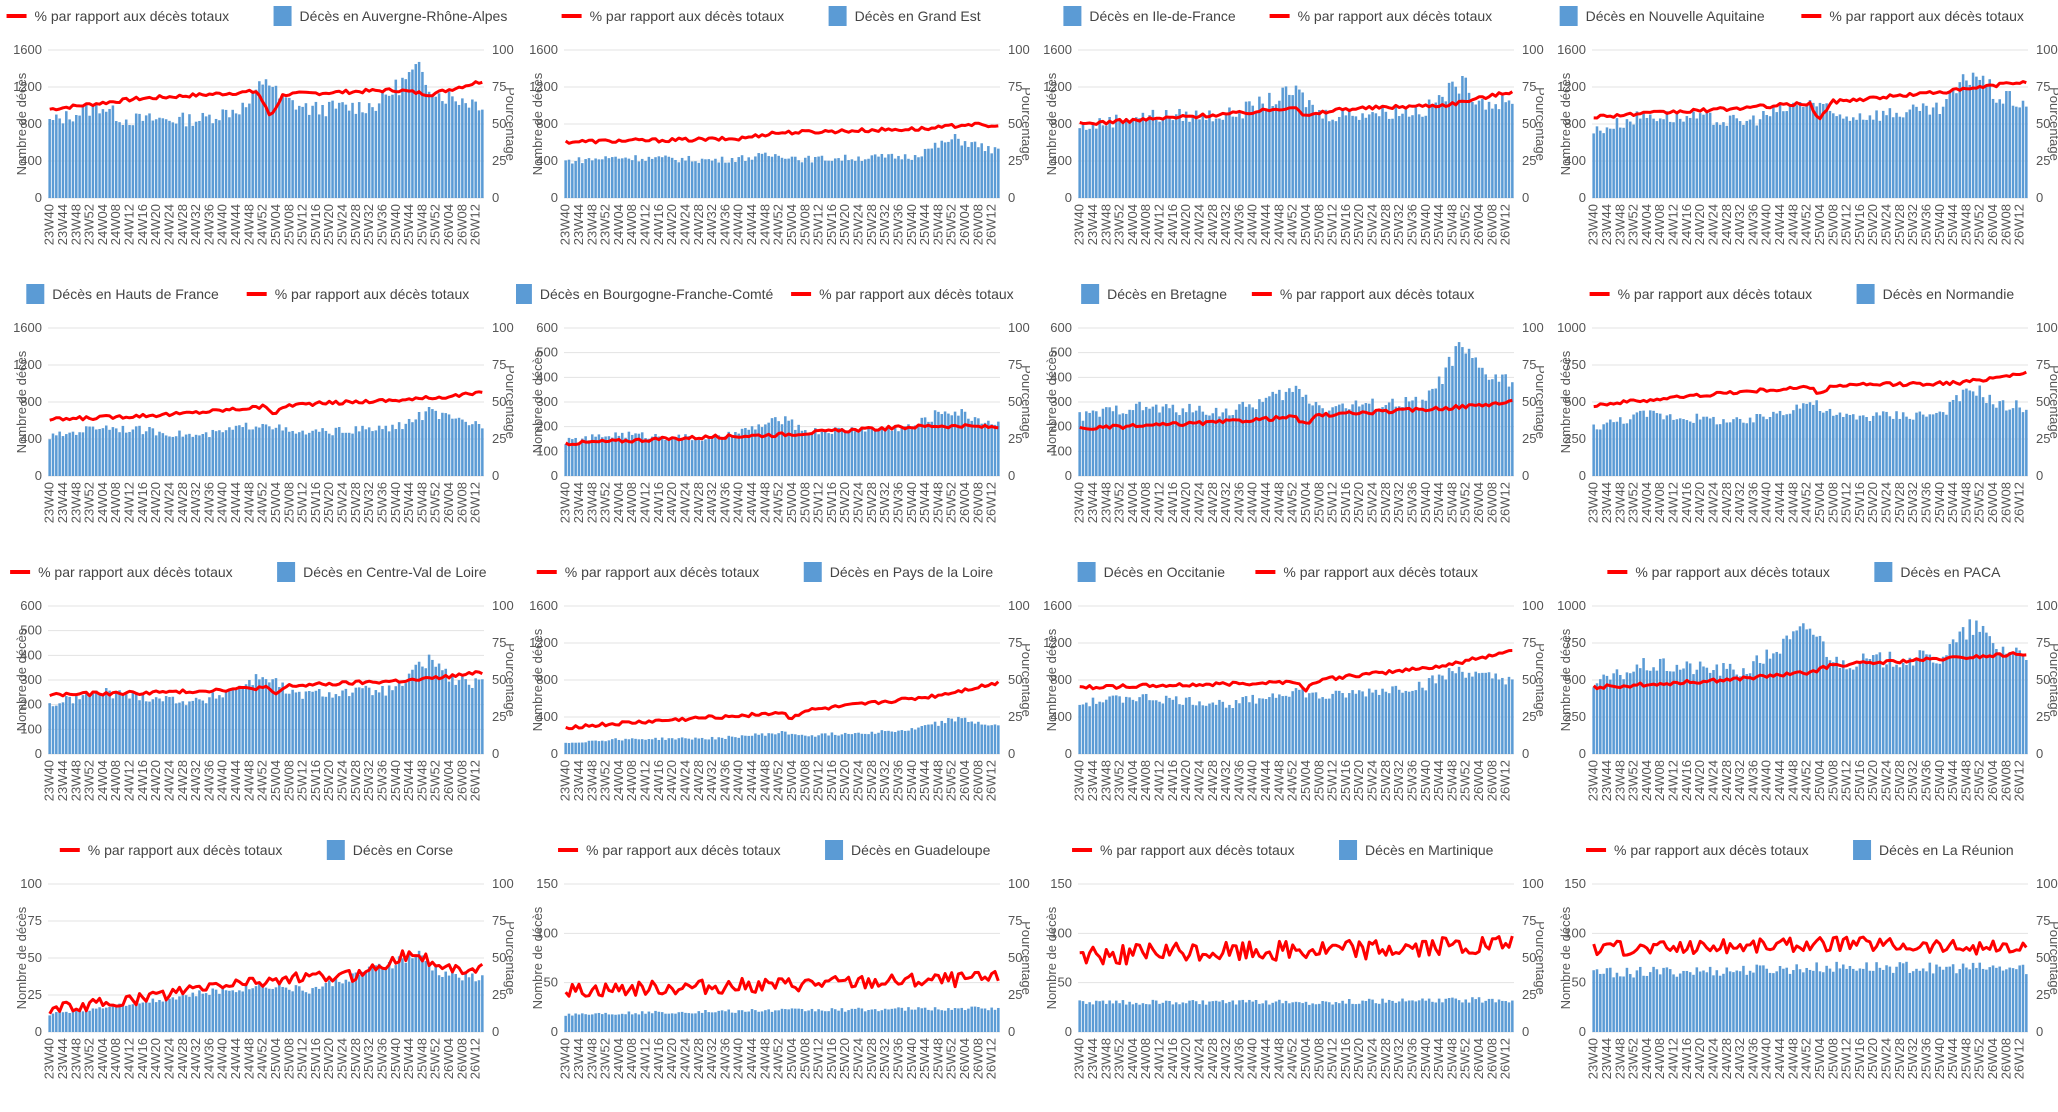 The image size is (2058, 1112). I want to click on x-tick-label: 24W12, so click(1159, 224).